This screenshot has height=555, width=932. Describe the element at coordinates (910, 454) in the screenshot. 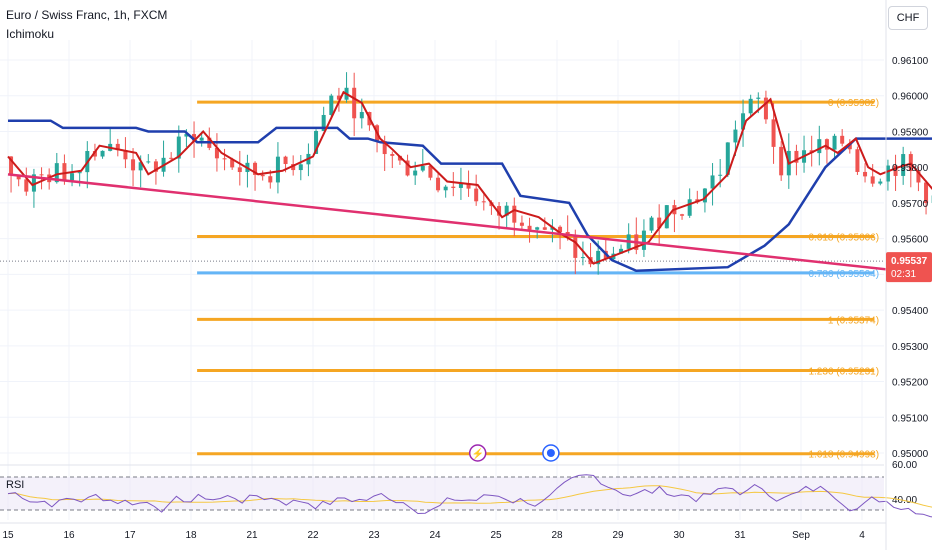

I see `price-tick-label: 0.95000` at that location.